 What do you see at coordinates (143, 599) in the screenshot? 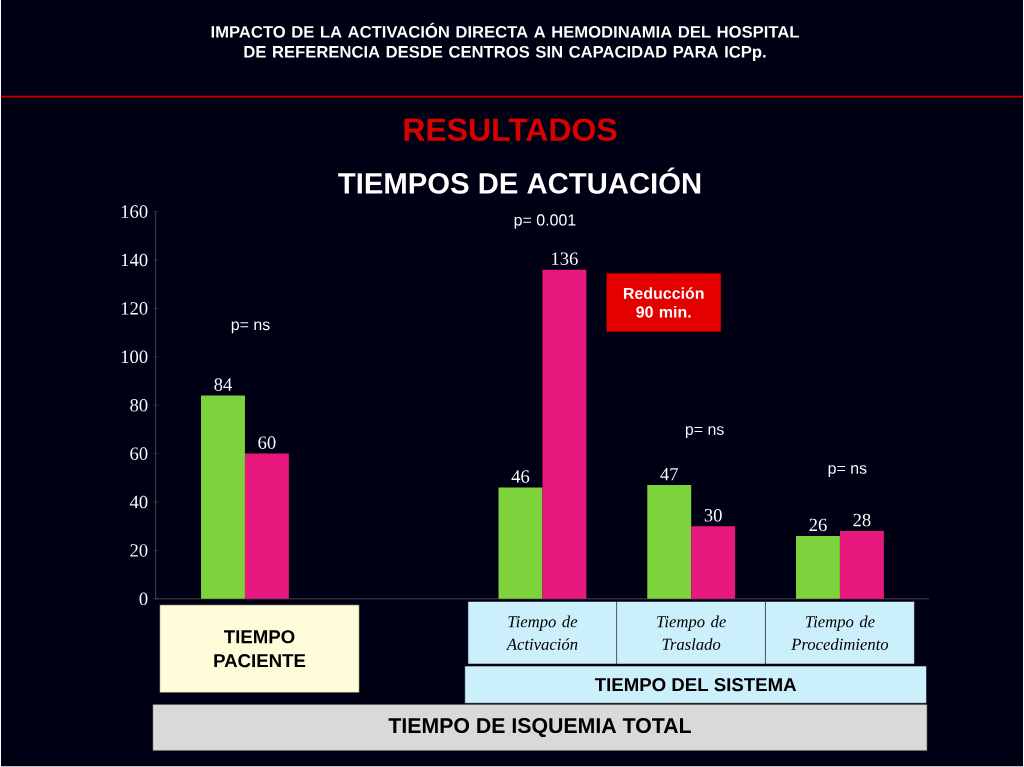
I see `y-tick-label: 0` at bounding box center [143, 599].